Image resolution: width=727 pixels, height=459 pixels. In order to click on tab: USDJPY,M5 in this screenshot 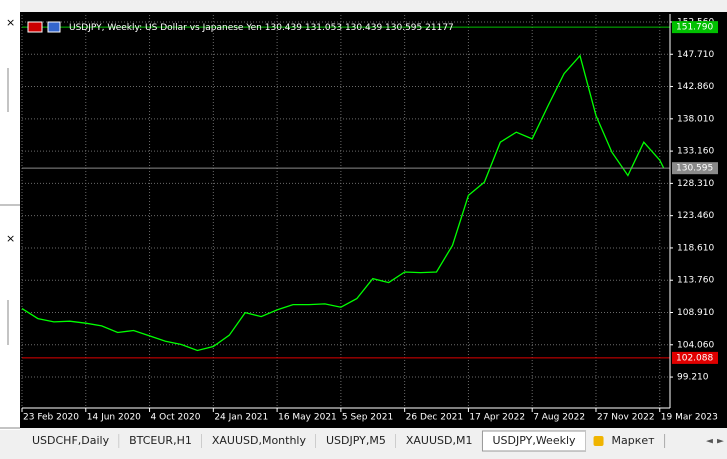, I will do `click(356, 441)`.